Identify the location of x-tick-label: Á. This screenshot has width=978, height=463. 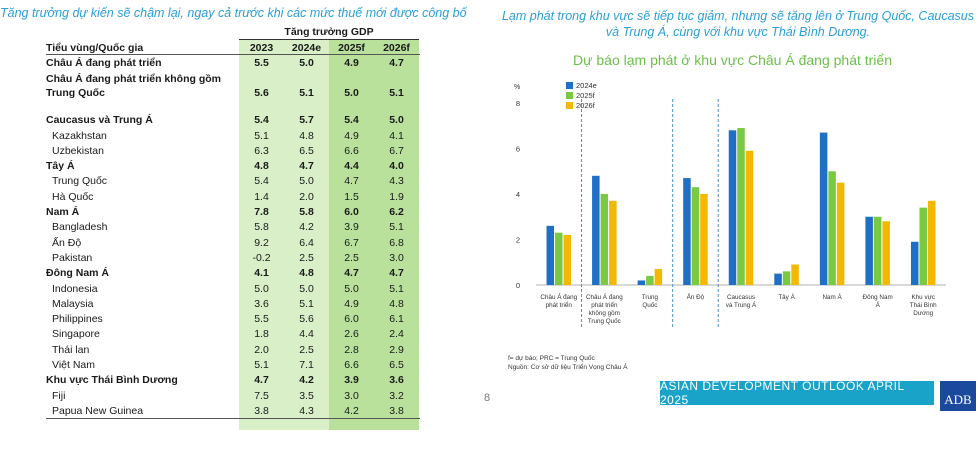
(878, 304).